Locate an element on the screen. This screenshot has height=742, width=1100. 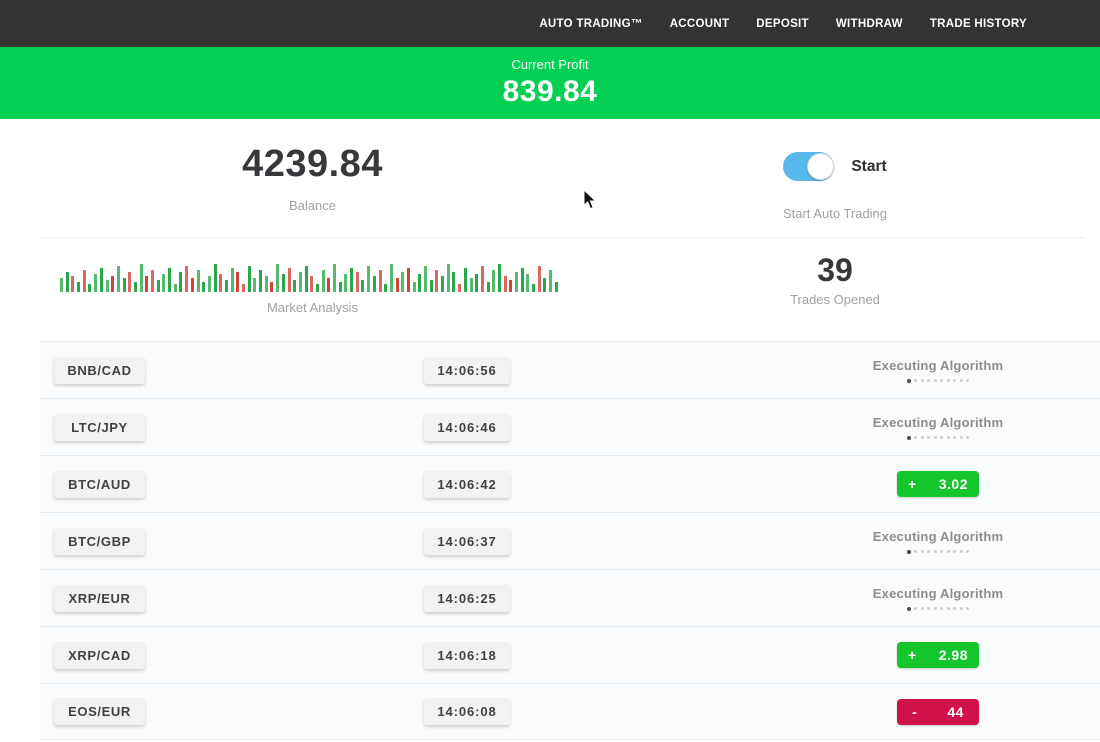
auto-trading-block: Start Start Auto Trading is located at coordinates (835, 178).